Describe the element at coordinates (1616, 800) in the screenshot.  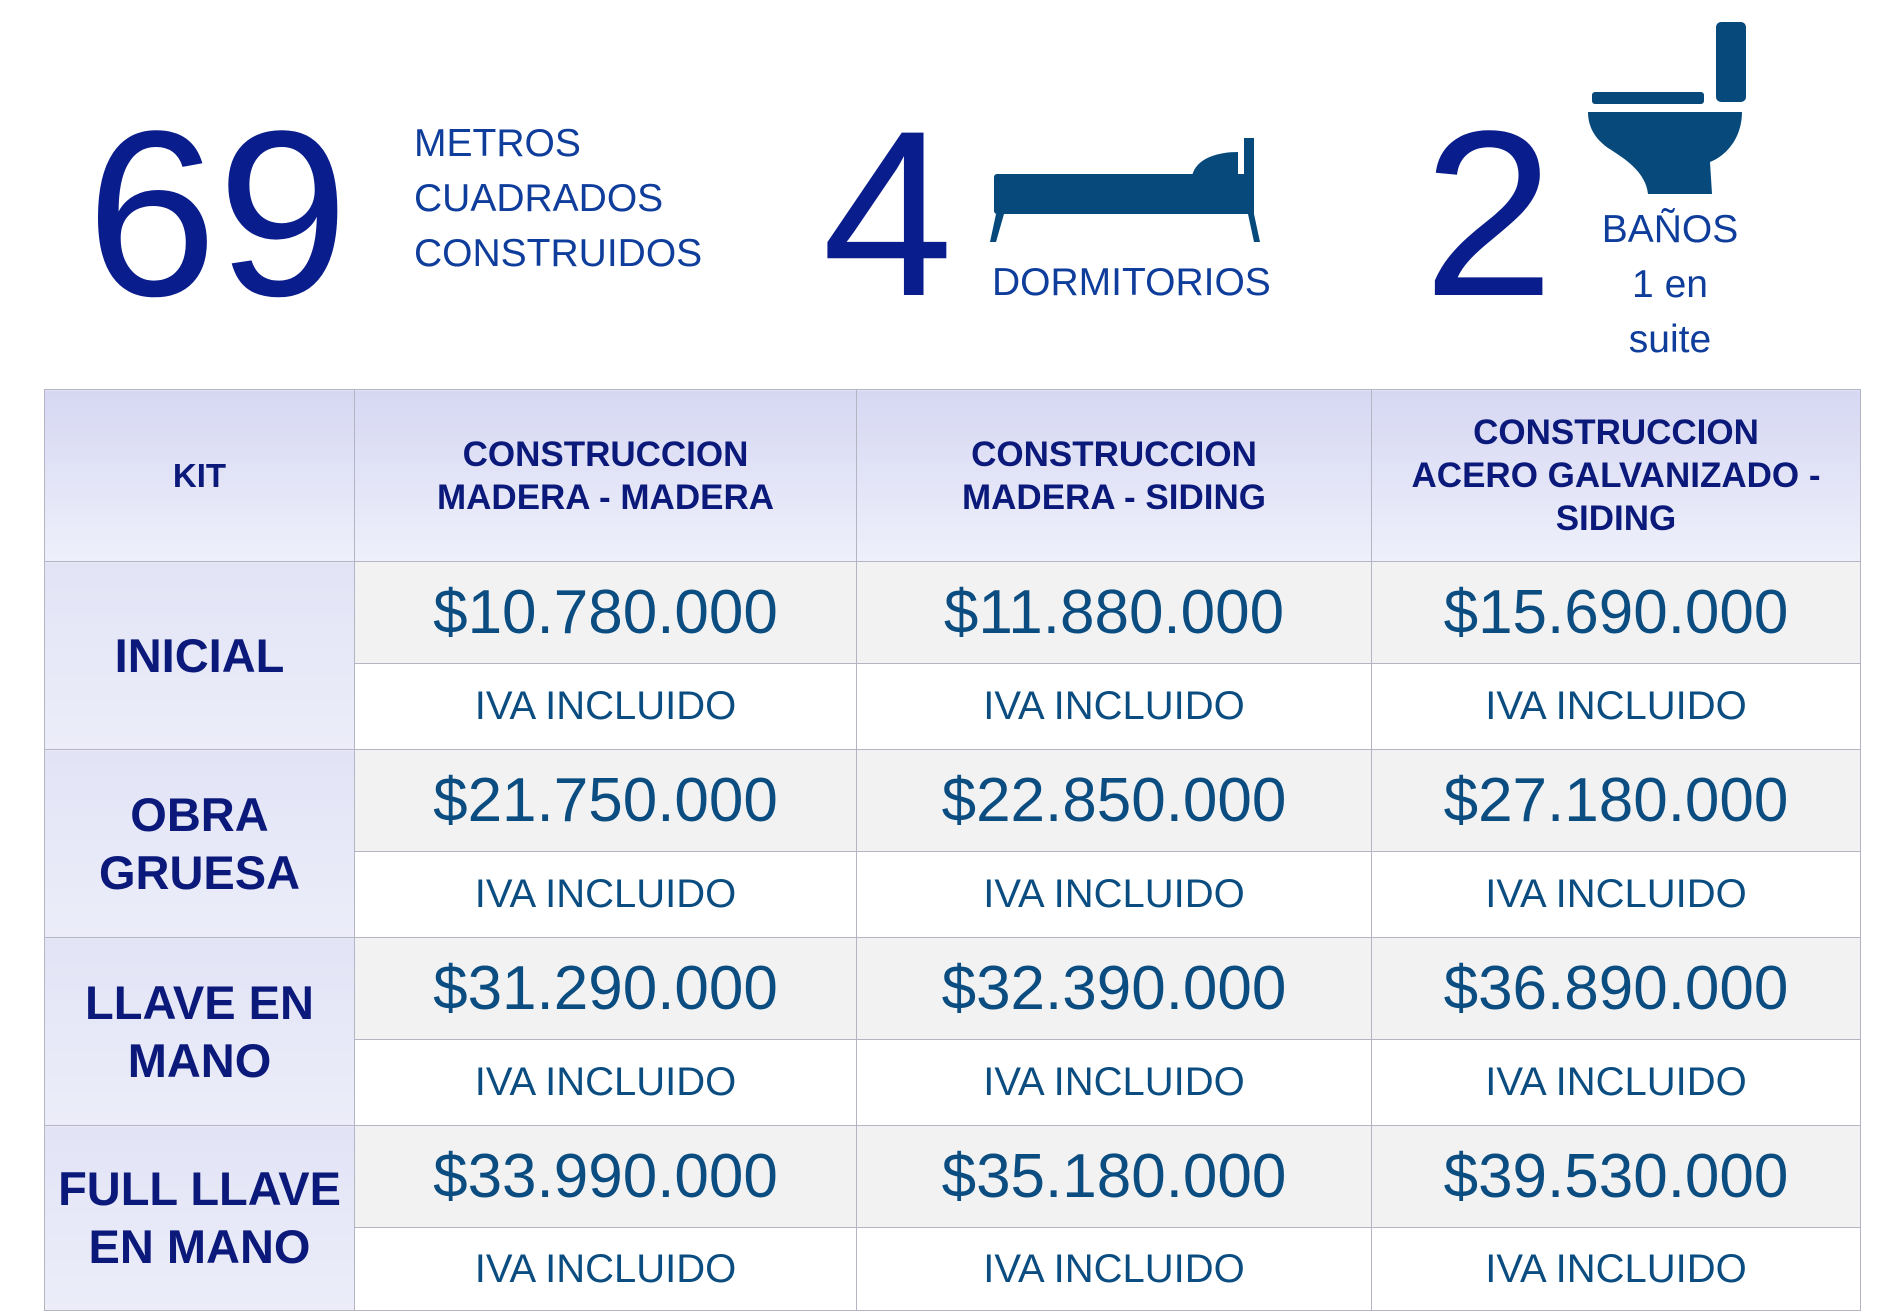
I see `price-cell: $27.180.000` at that location.